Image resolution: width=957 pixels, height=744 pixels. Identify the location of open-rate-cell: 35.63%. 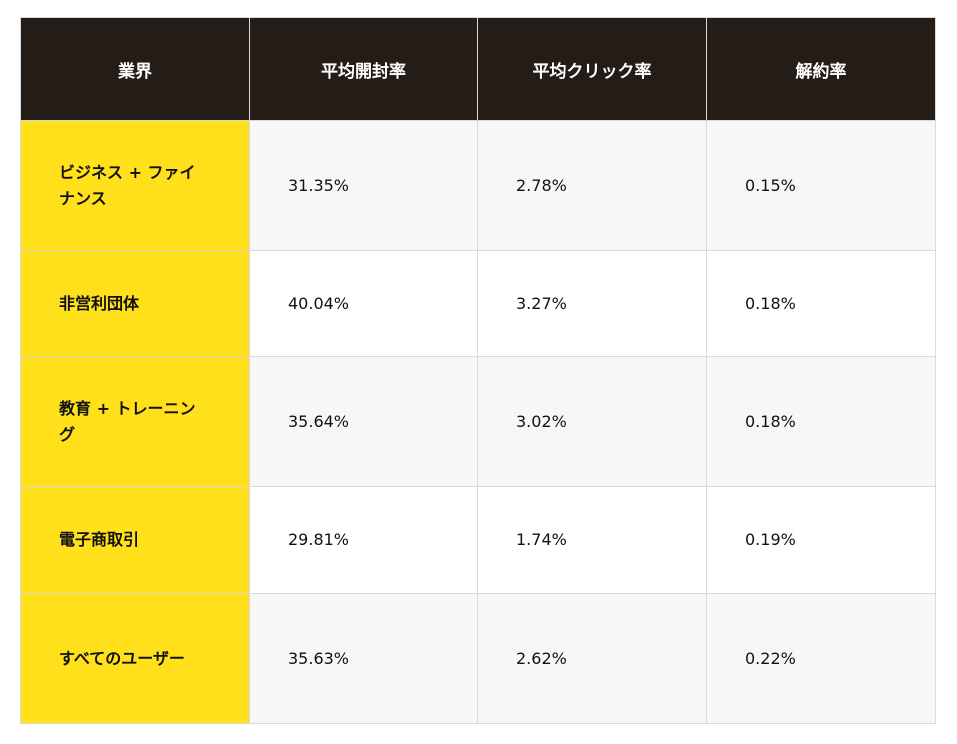
(363, 658).